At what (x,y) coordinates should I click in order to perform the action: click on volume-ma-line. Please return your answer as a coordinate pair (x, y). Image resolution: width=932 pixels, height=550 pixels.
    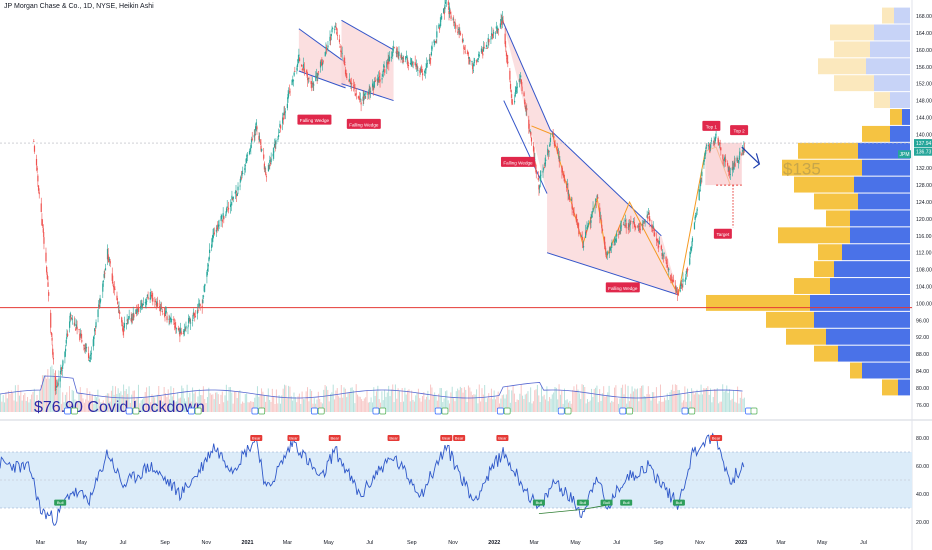
    Looking at the image, I should click on (371, 387).